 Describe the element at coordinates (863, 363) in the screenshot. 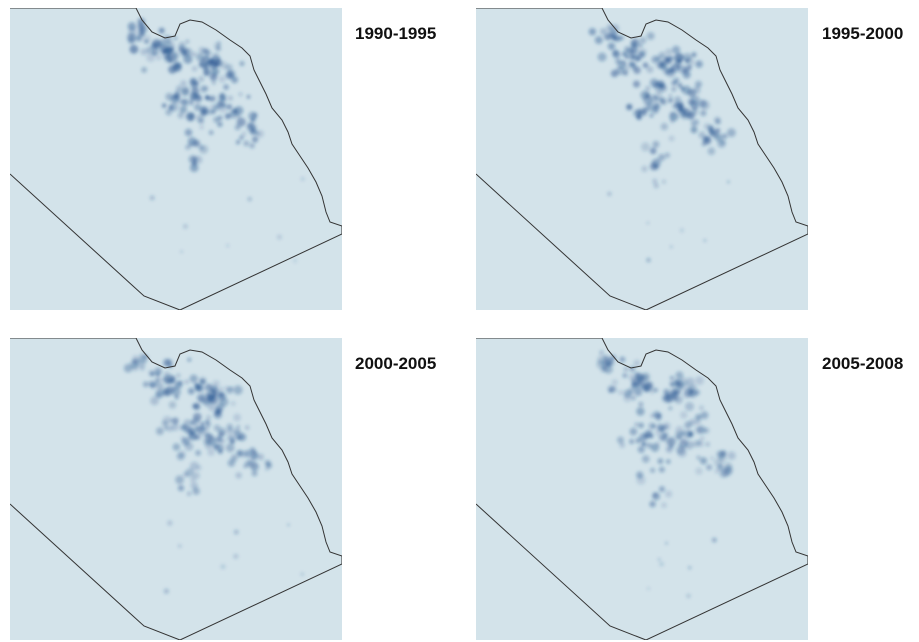

I see `period-label-2005-2008: 2005-2008` at that location.